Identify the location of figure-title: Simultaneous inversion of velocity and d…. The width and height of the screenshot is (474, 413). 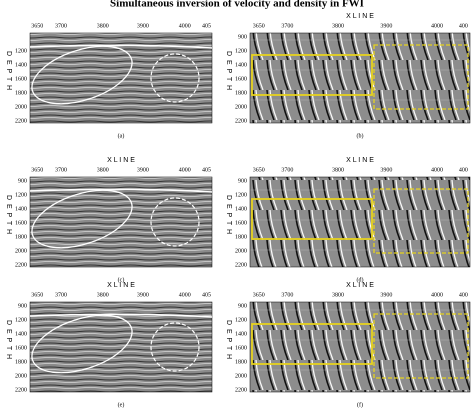
(237, 5).